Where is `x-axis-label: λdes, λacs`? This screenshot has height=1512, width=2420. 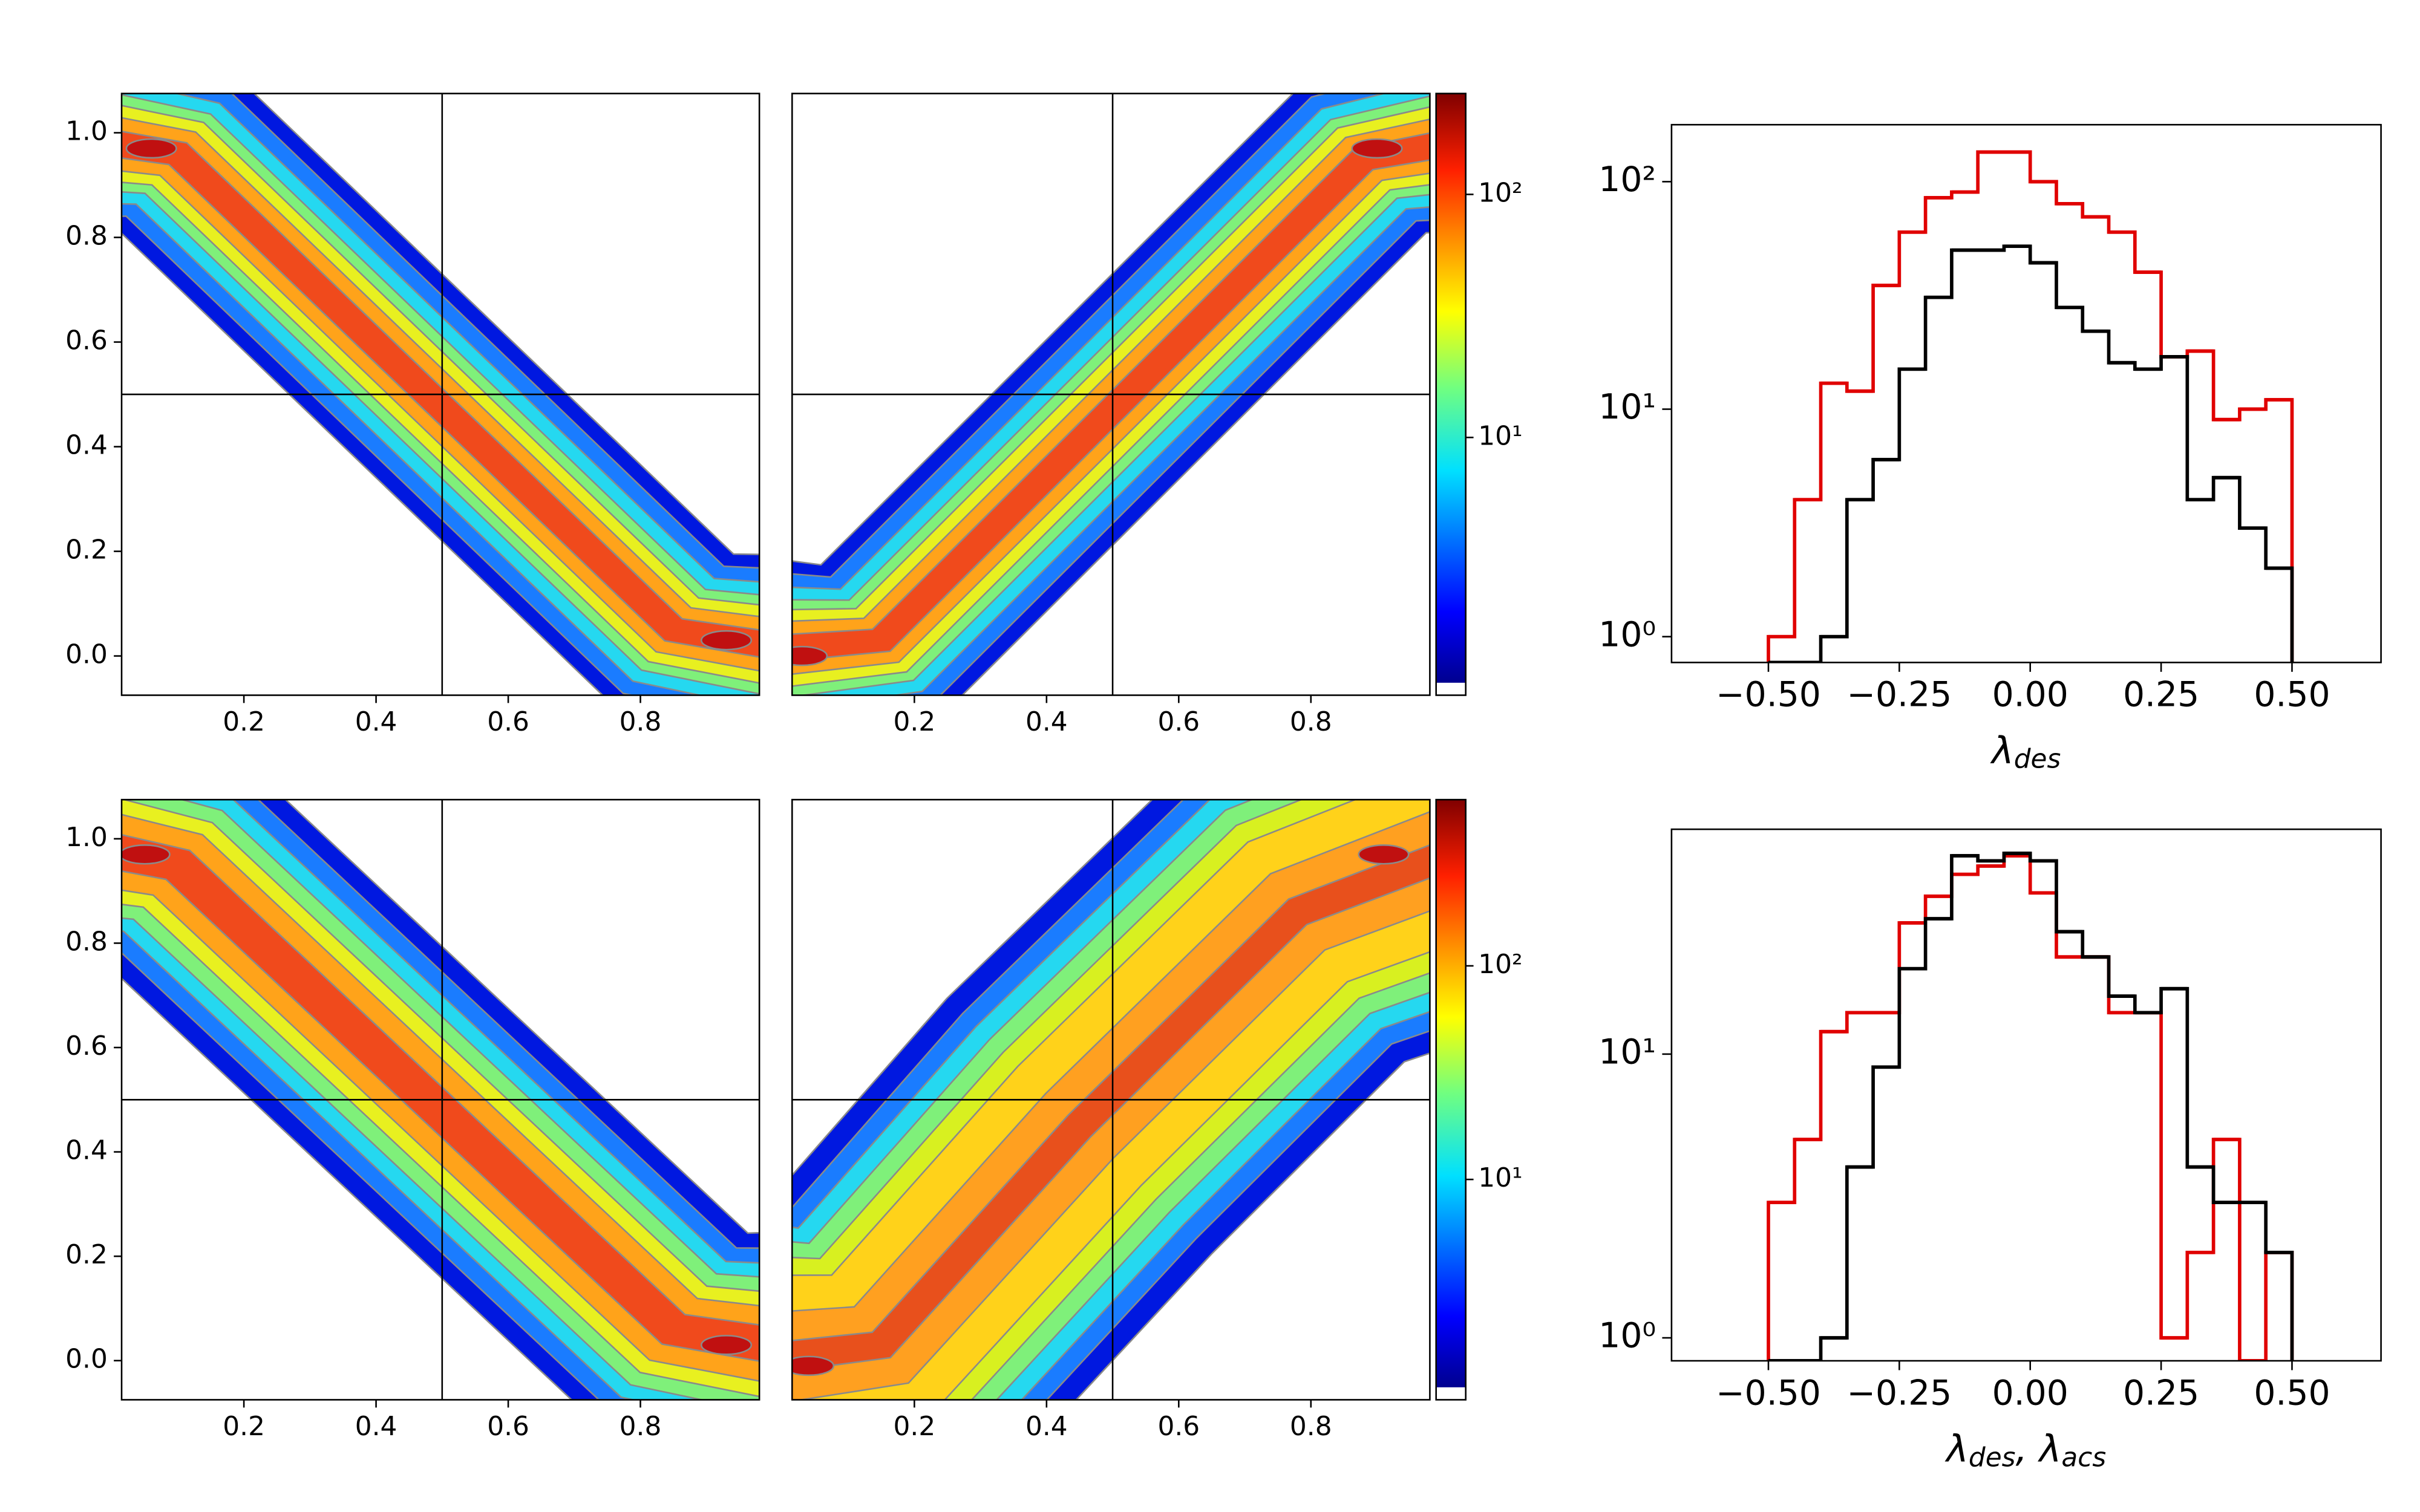
x-axis-label: λdes, λacs is located at coordinates (2025, 1450).